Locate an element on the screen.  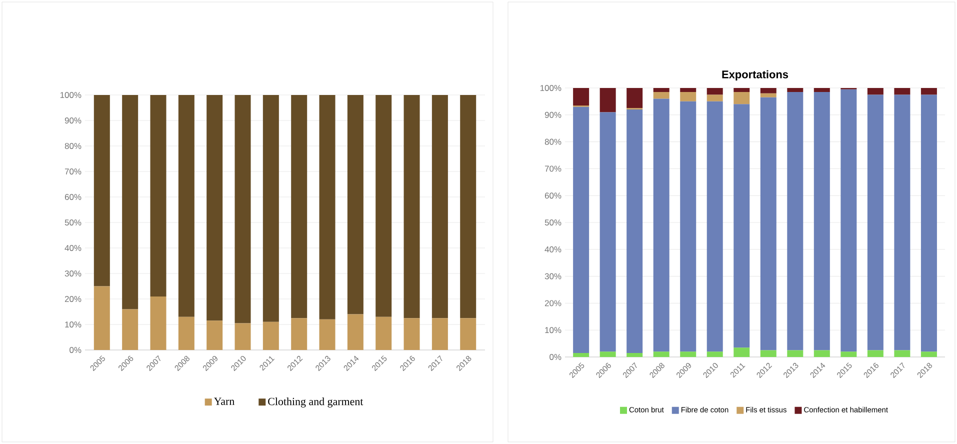
legend-label: Yarn is located at coordinates (224, 402).